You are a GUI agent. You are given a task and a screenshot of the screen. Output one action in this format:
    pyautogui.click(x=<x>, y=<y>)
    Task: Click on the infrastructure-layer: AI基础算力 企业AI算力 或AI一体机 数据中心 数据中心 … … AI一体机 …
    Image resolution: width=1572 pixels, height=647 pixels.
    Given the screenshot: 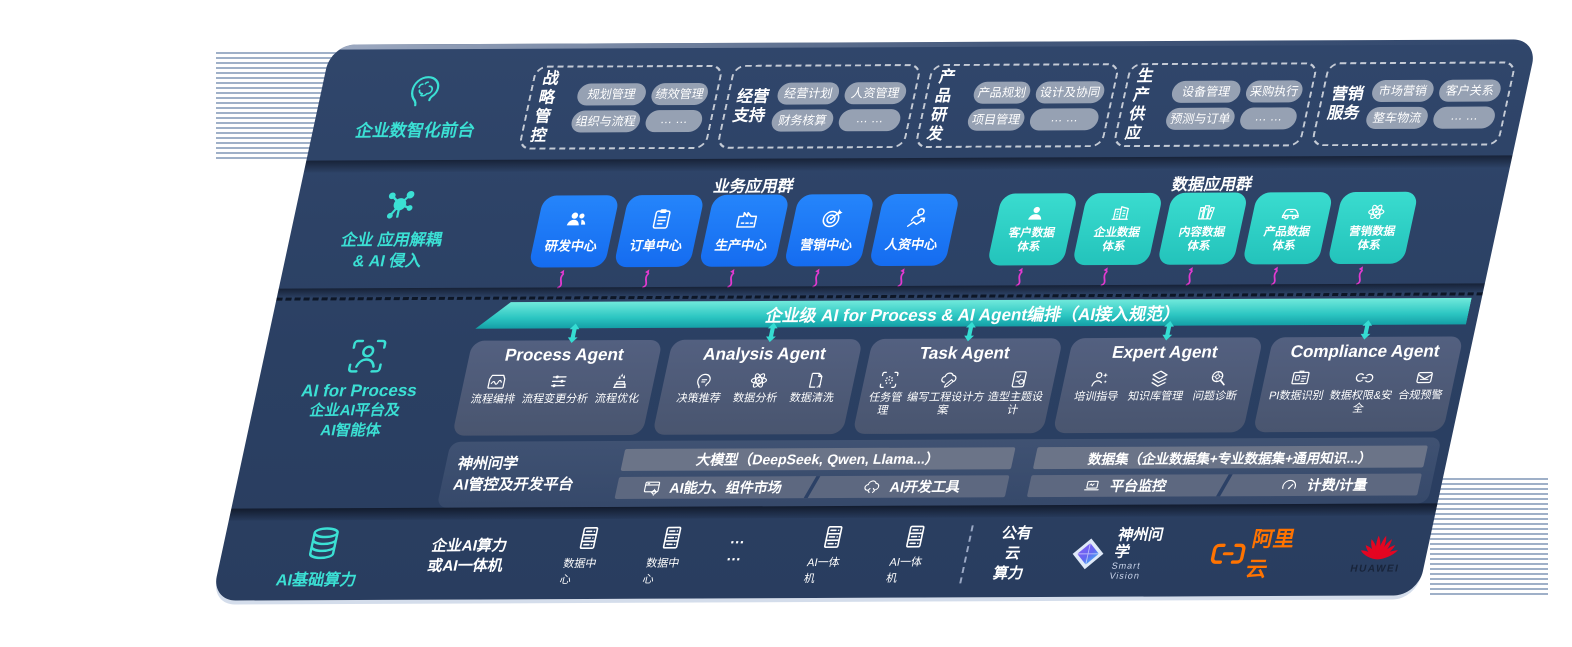 What is the action you would take?
    pyautogui.click(x=823, y=557)
    